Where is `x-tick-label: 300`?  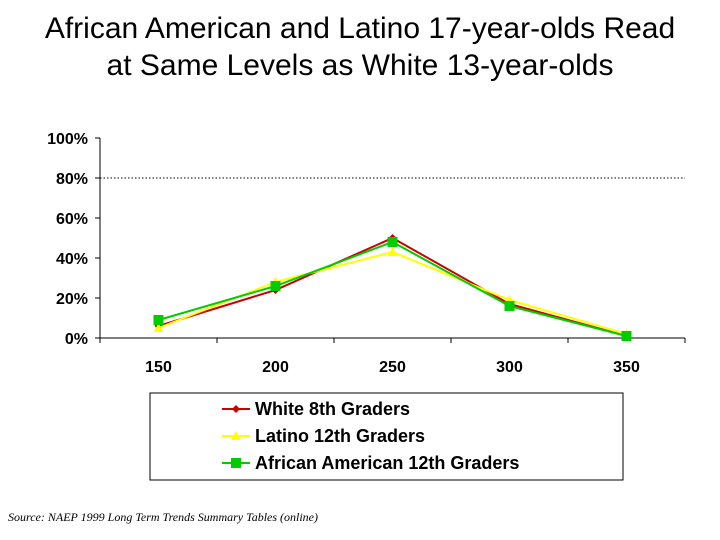
x-tick-label: 300 is located at coordinates (509, 367).